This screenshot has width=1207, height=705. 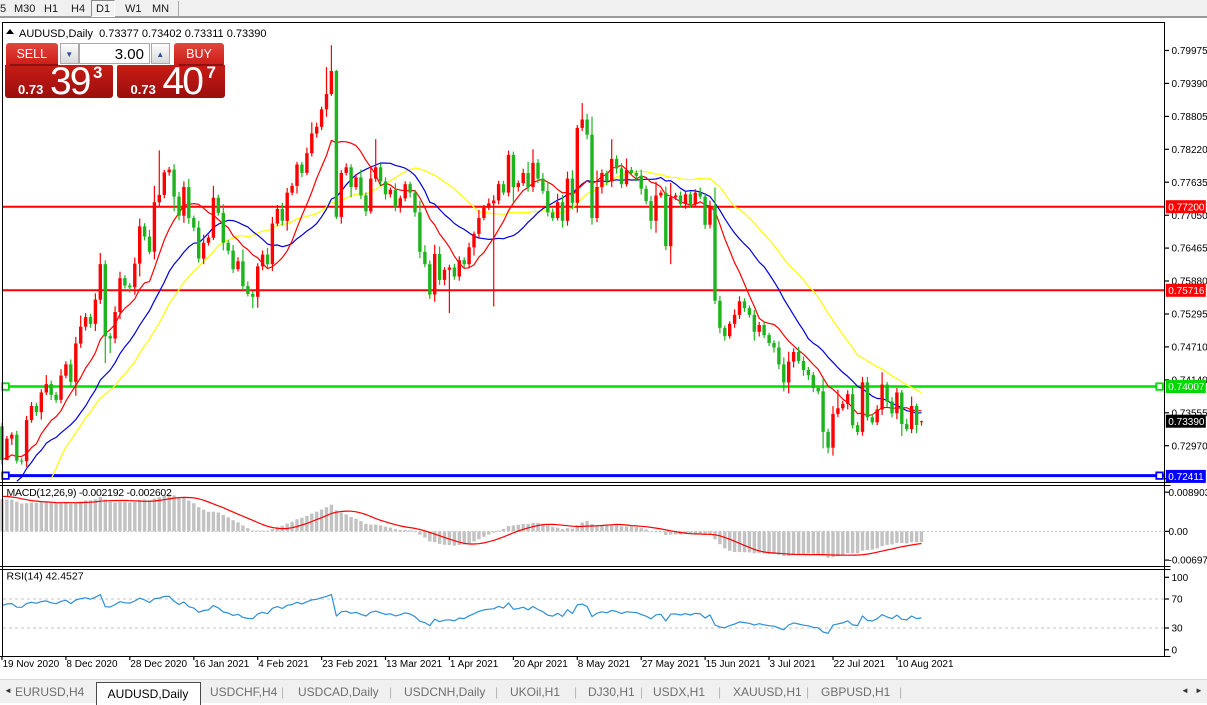 What do you see at coordinates (1175, 650) in the screenshot?
I see `svg-text: 0` at bounding box center [1175, 650].